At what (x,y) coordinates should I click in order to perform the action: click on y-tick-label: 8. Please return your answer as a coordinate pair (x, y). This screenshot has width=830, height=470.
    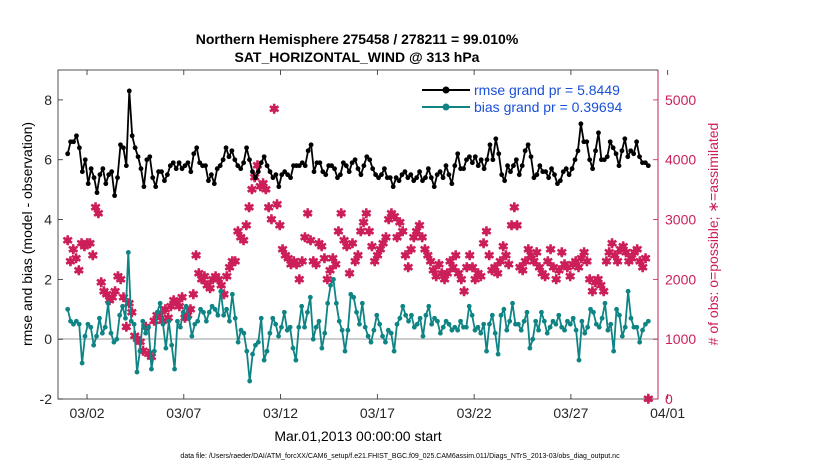
    Looking at the image, I should click on (48, 100).